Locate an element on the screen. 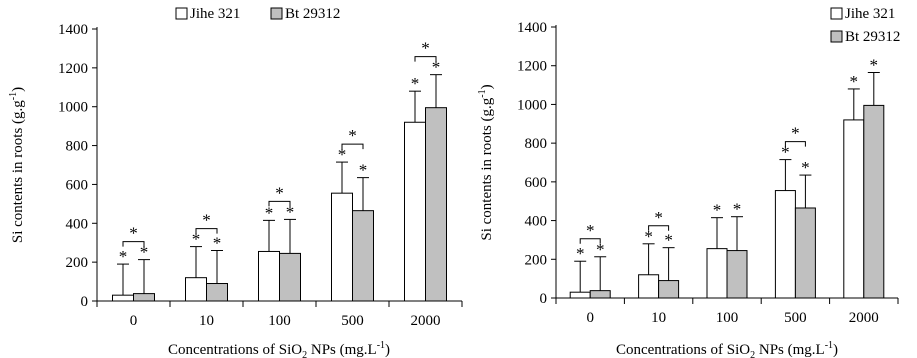 This screenshot has height=358, width=917. y-tick-label: 1000 is located at coordinates (73, 108).